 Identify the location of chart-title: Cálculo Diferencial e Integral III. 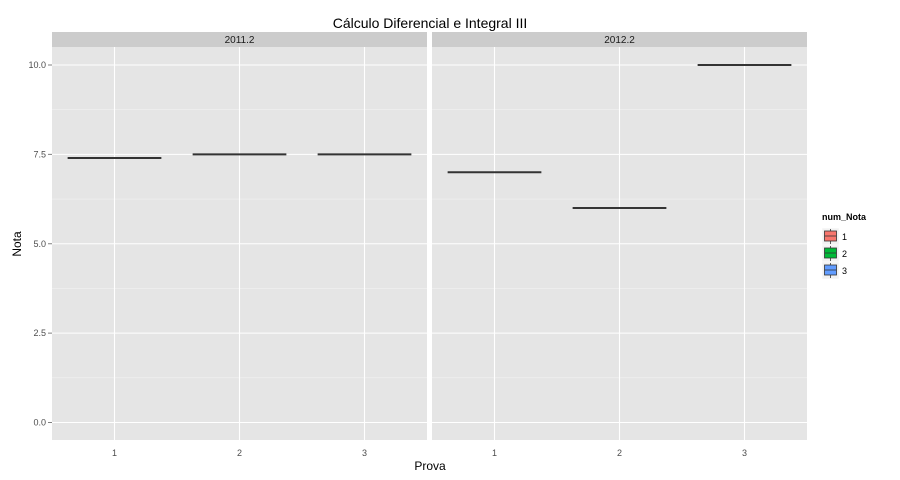
(430, 23).